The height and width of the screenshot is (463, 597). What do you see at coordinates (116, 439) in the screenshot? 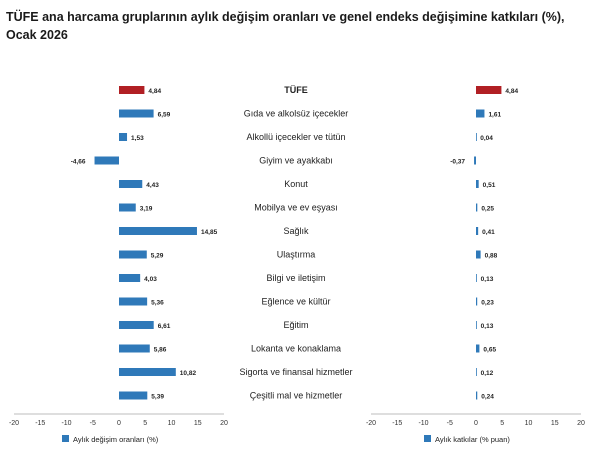
I see `left-legend-label: Aylık değişim oranları (%)` at bounding box center [116, 439].